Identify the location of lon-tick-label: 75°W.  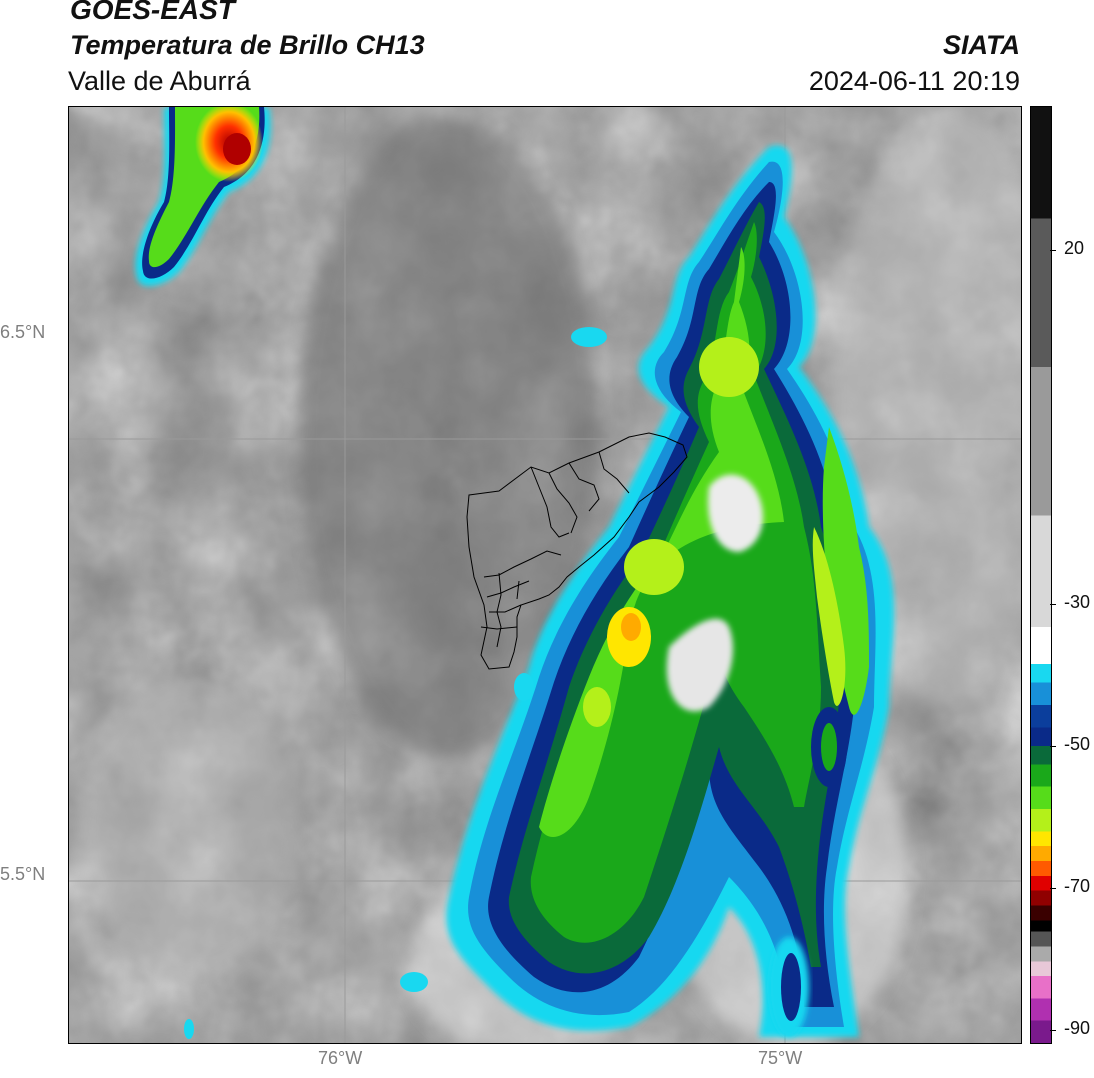
(780, 1058).